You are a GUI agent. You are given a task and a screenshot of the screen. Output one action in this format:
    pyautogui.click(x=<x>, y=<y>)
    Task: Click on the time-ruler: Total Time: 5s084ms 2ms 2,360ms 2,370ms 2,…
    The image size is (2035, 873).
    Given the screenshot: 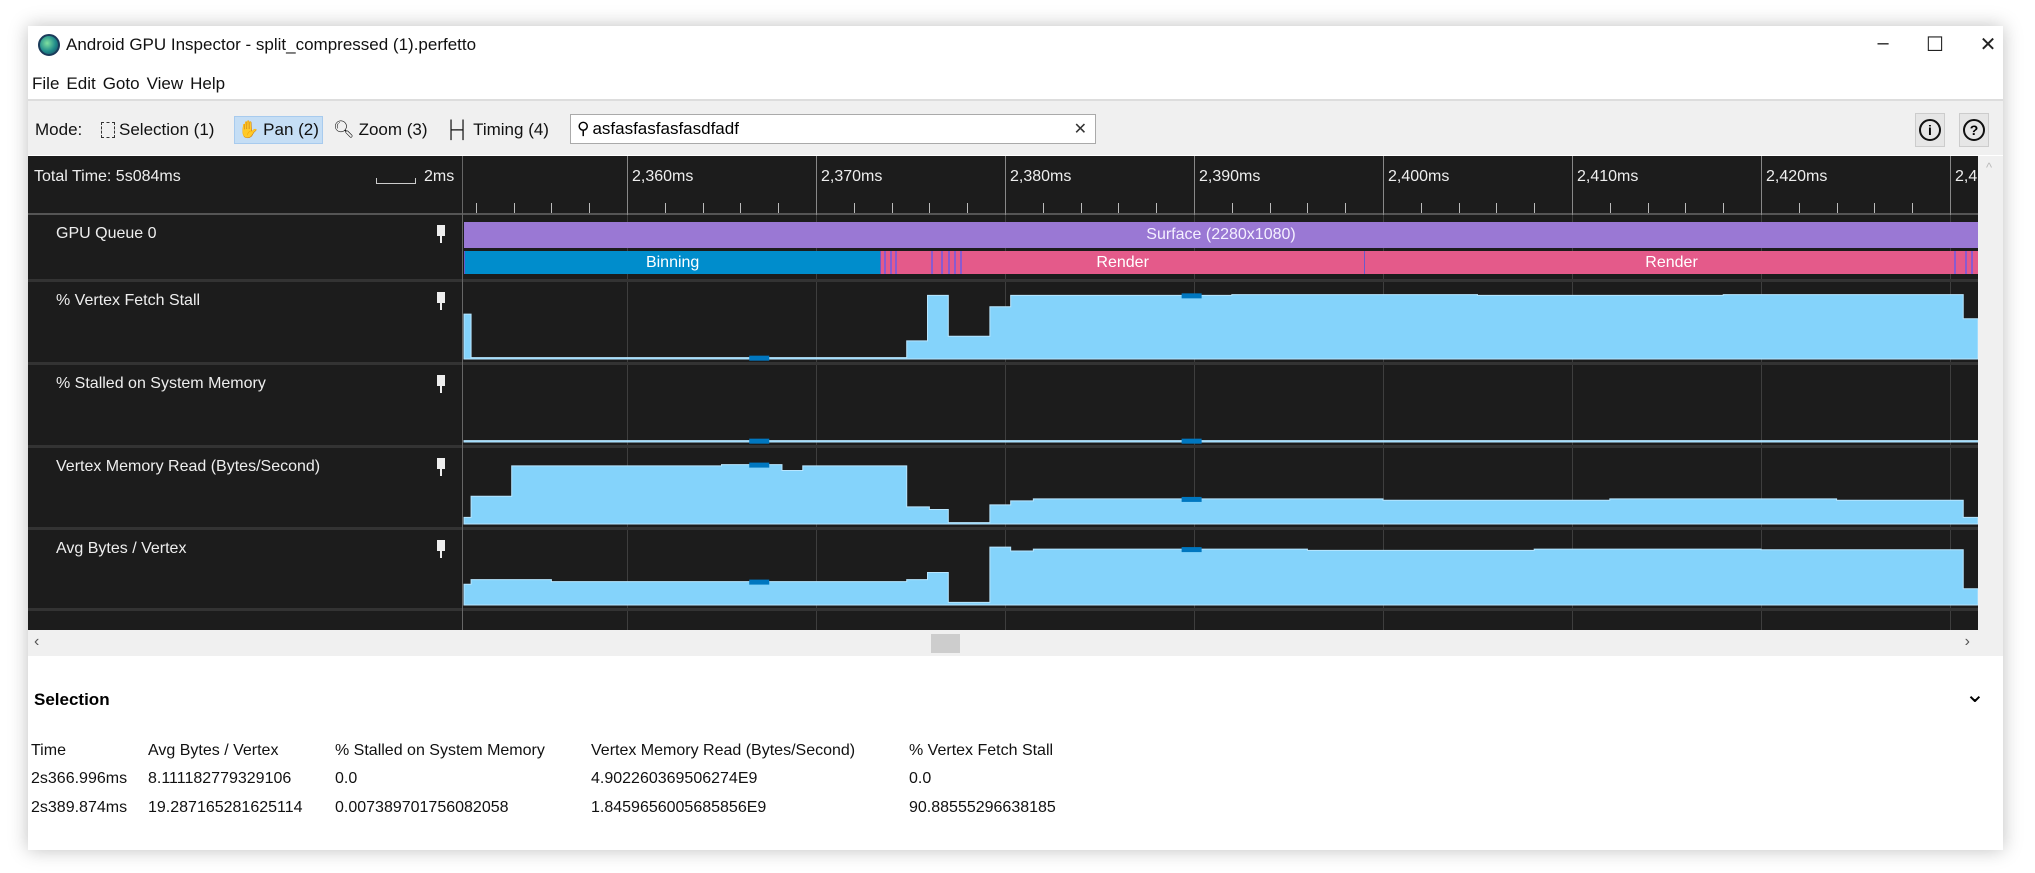 What is the action you would take?
    pyautogui.click(x=1003, y=185)
    